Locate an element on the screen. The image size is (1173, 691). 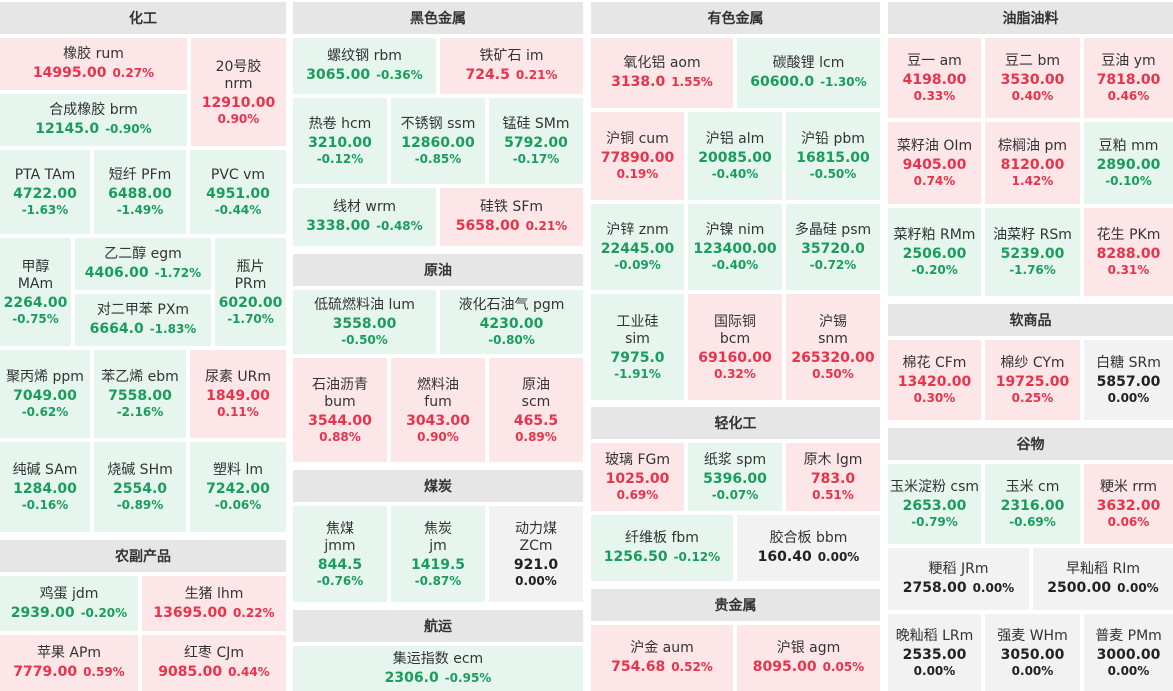
contract-tile: 短纤 PFm 6488.00 -1.49% is located at coordinates (140, 192).